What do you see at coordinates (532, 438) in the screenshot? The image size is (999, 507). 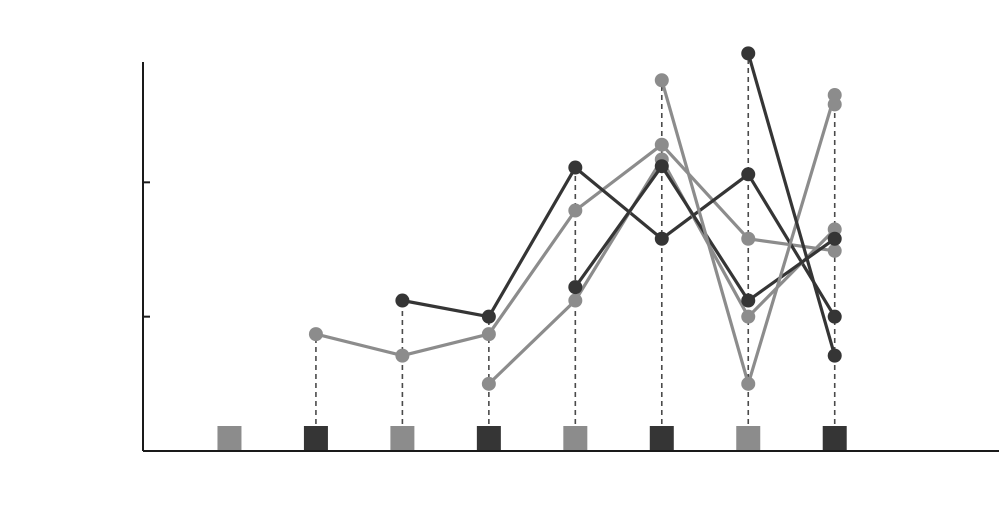 I see `baseline-markers` at bounding box center [532, 438].